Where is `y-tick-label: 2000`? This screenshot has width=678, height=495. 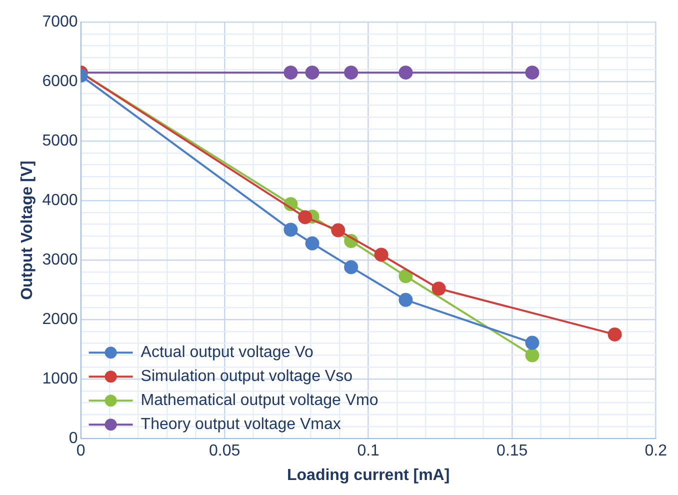 y-tick-label: 2000 is located at coordinates (60, 319).